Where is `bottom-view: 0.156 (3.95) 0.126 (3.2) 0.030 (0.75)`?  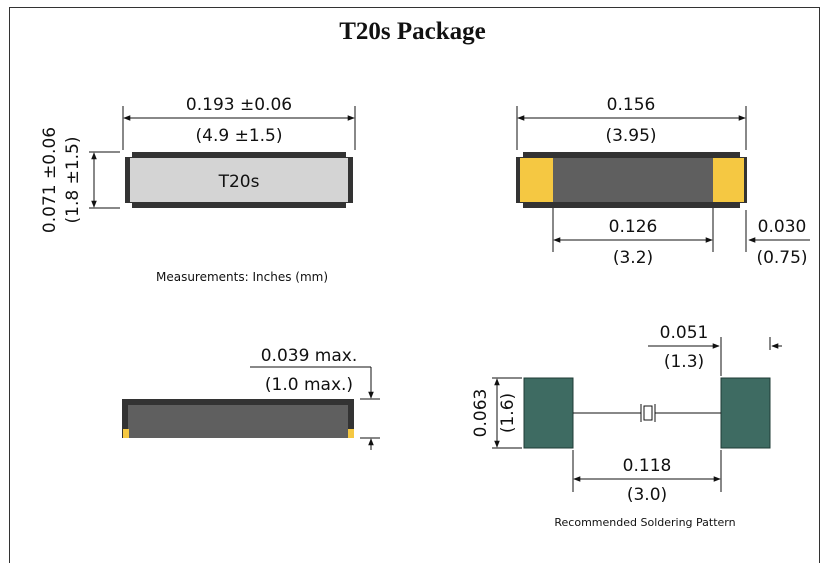 bottom-view: 0.156 (3.95) 0.126 (3.2) 0.030 (0.75) is located at coordinates (663, 181).